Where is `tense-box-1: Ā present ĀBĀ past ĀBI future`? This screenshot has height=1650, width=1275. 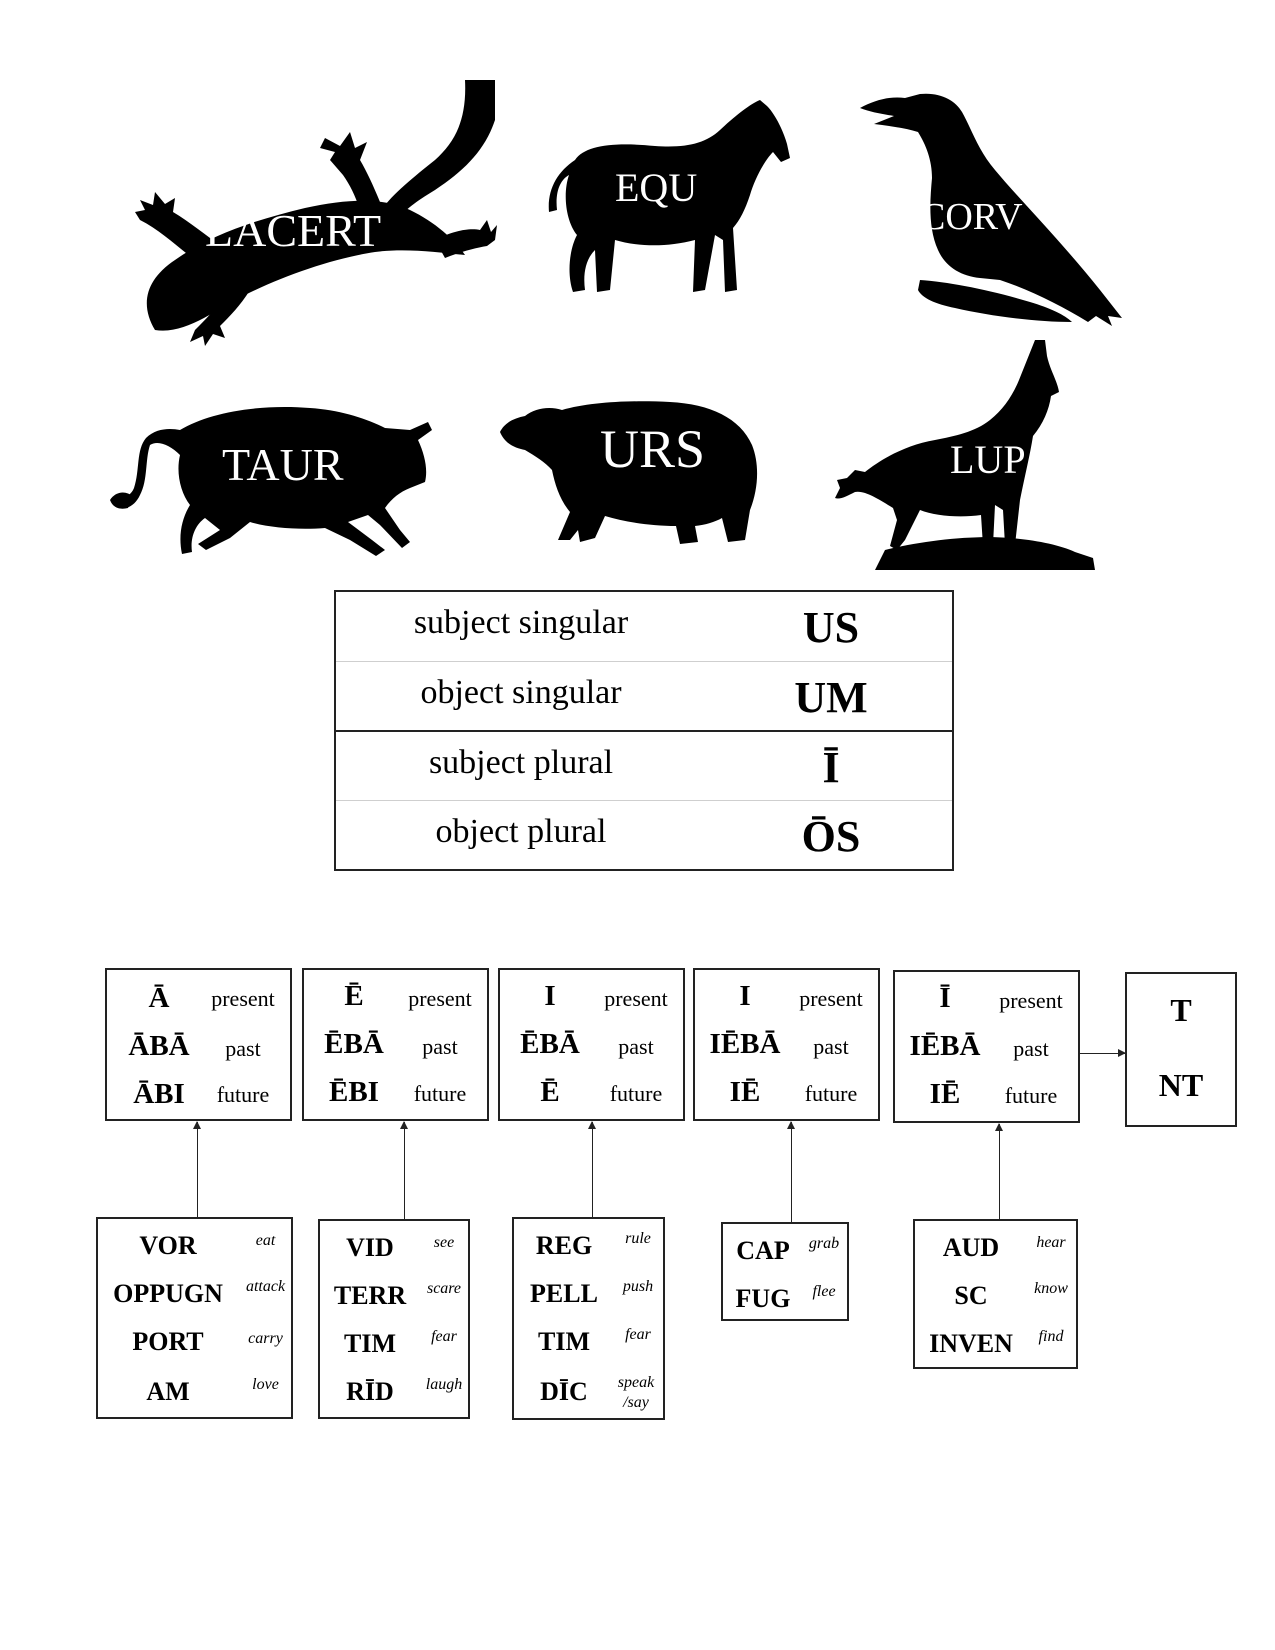 tense-box-1: Ā present ĀBĀ past ĀBI future is located at coordinates (198, 1044).